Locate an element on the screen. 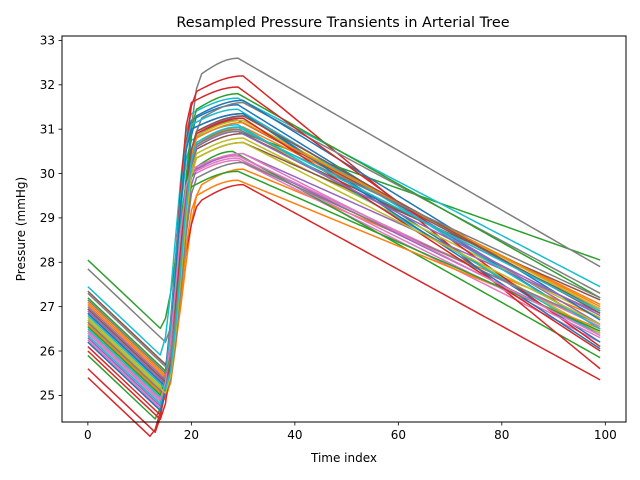 The image size is (640, 480). x-tick-label: 60 is located at coordinates (398, 435).